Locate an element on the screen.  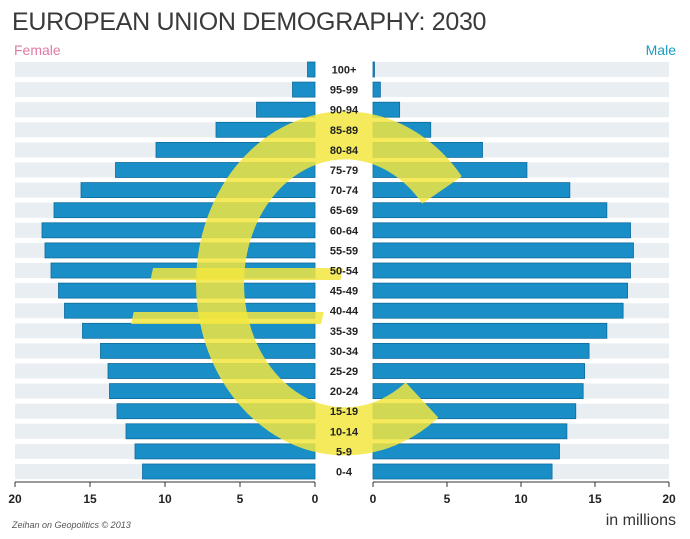
age-label: 65-69 is located at coordinates (344, 211).